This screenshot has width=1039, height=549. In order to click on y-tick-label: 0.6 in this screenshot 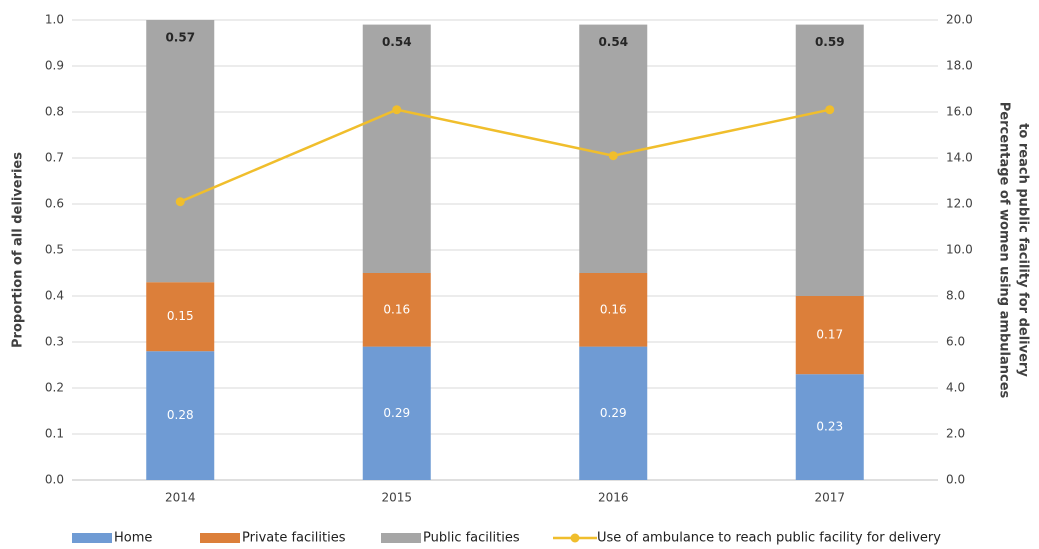, I will do `click(54, 204)`.